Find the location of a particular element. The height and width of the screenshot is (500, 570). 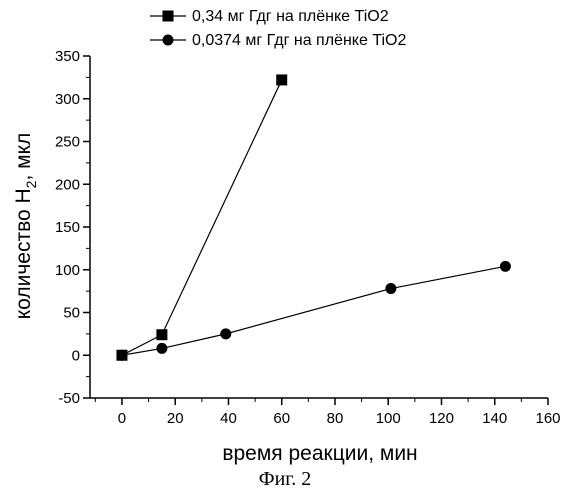

legend-item-2: 0,0374 мг Гдг на плёнке TiO2 is located at coordinates (278, 40).